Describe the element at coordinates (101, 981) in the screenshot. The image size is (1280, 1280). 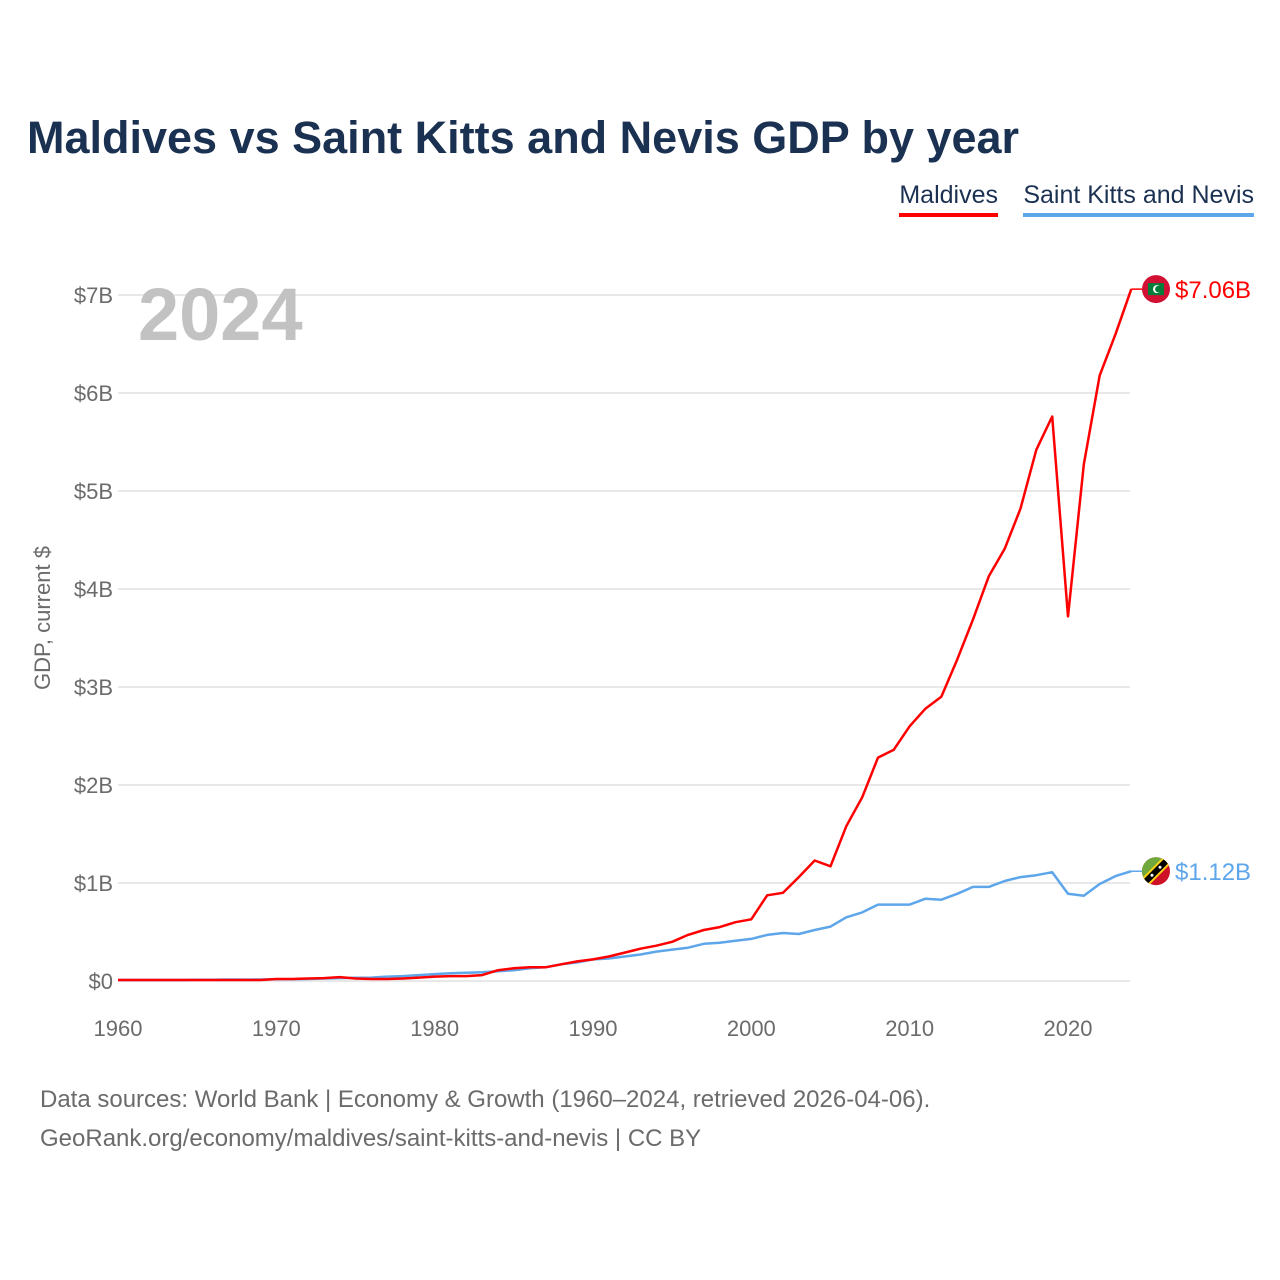
I see `y-tick-label: $0` at that location.